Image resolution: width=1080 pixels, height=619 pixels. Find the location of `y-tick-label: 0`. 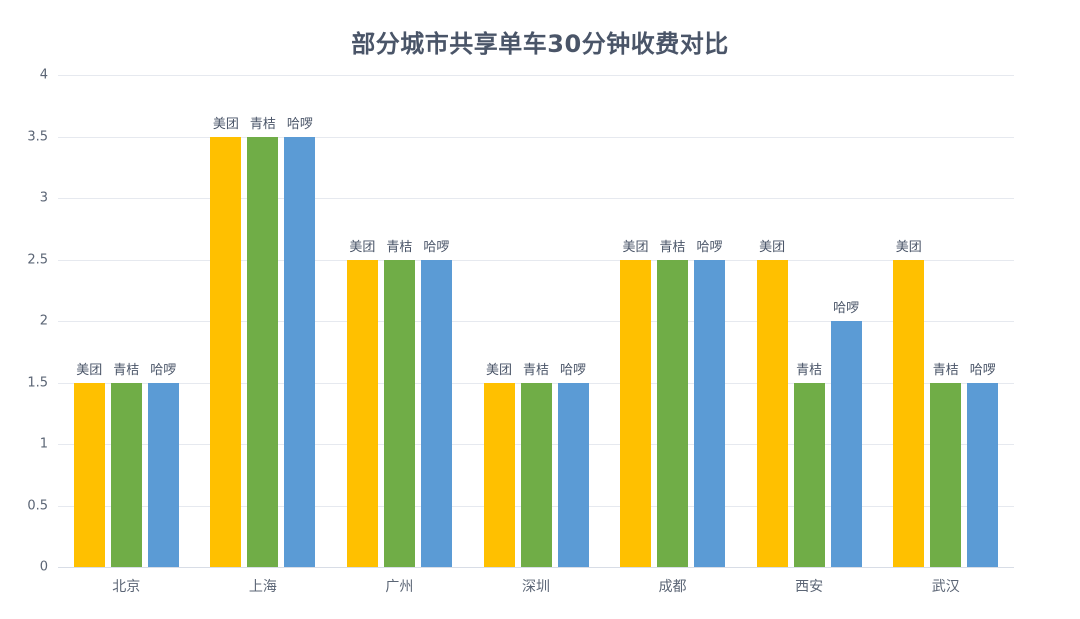

y-tick-label: 0 is located at coordinates (43, 567).